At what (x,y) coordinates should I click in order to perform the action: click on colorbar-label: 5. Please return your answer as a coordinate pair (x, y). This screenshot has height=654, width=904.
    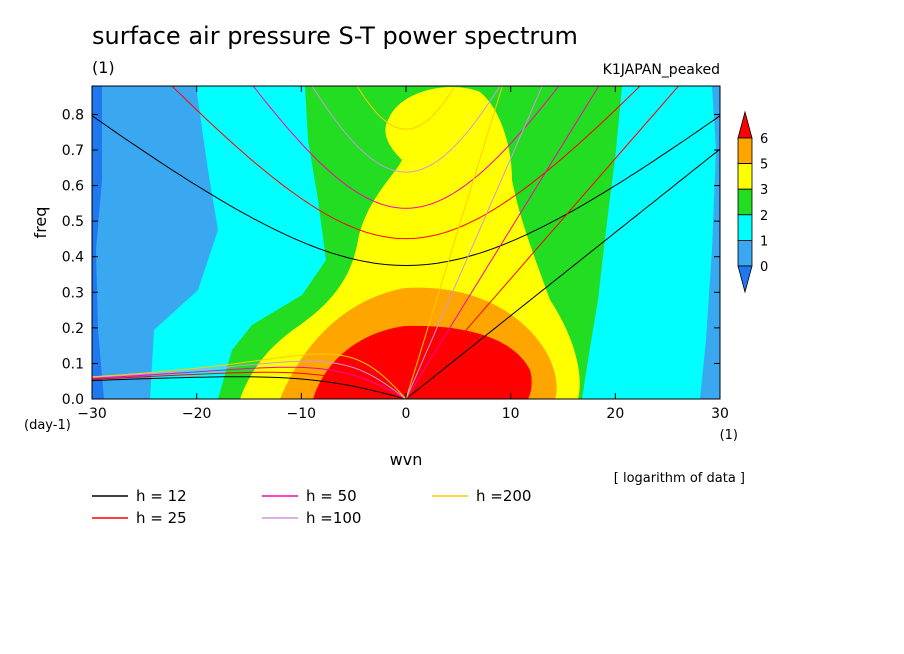
    Looking at the image, I should click on (764, 165).